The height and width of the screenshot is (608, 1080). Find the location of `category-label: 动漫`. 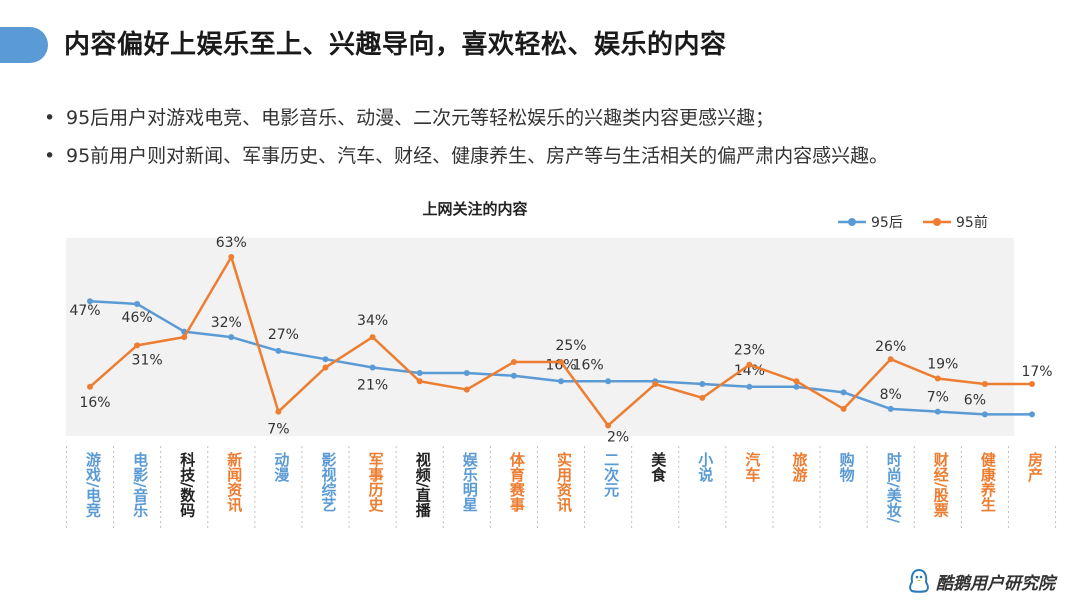

category-label: 动漫 is located at coordinates (281, 467).